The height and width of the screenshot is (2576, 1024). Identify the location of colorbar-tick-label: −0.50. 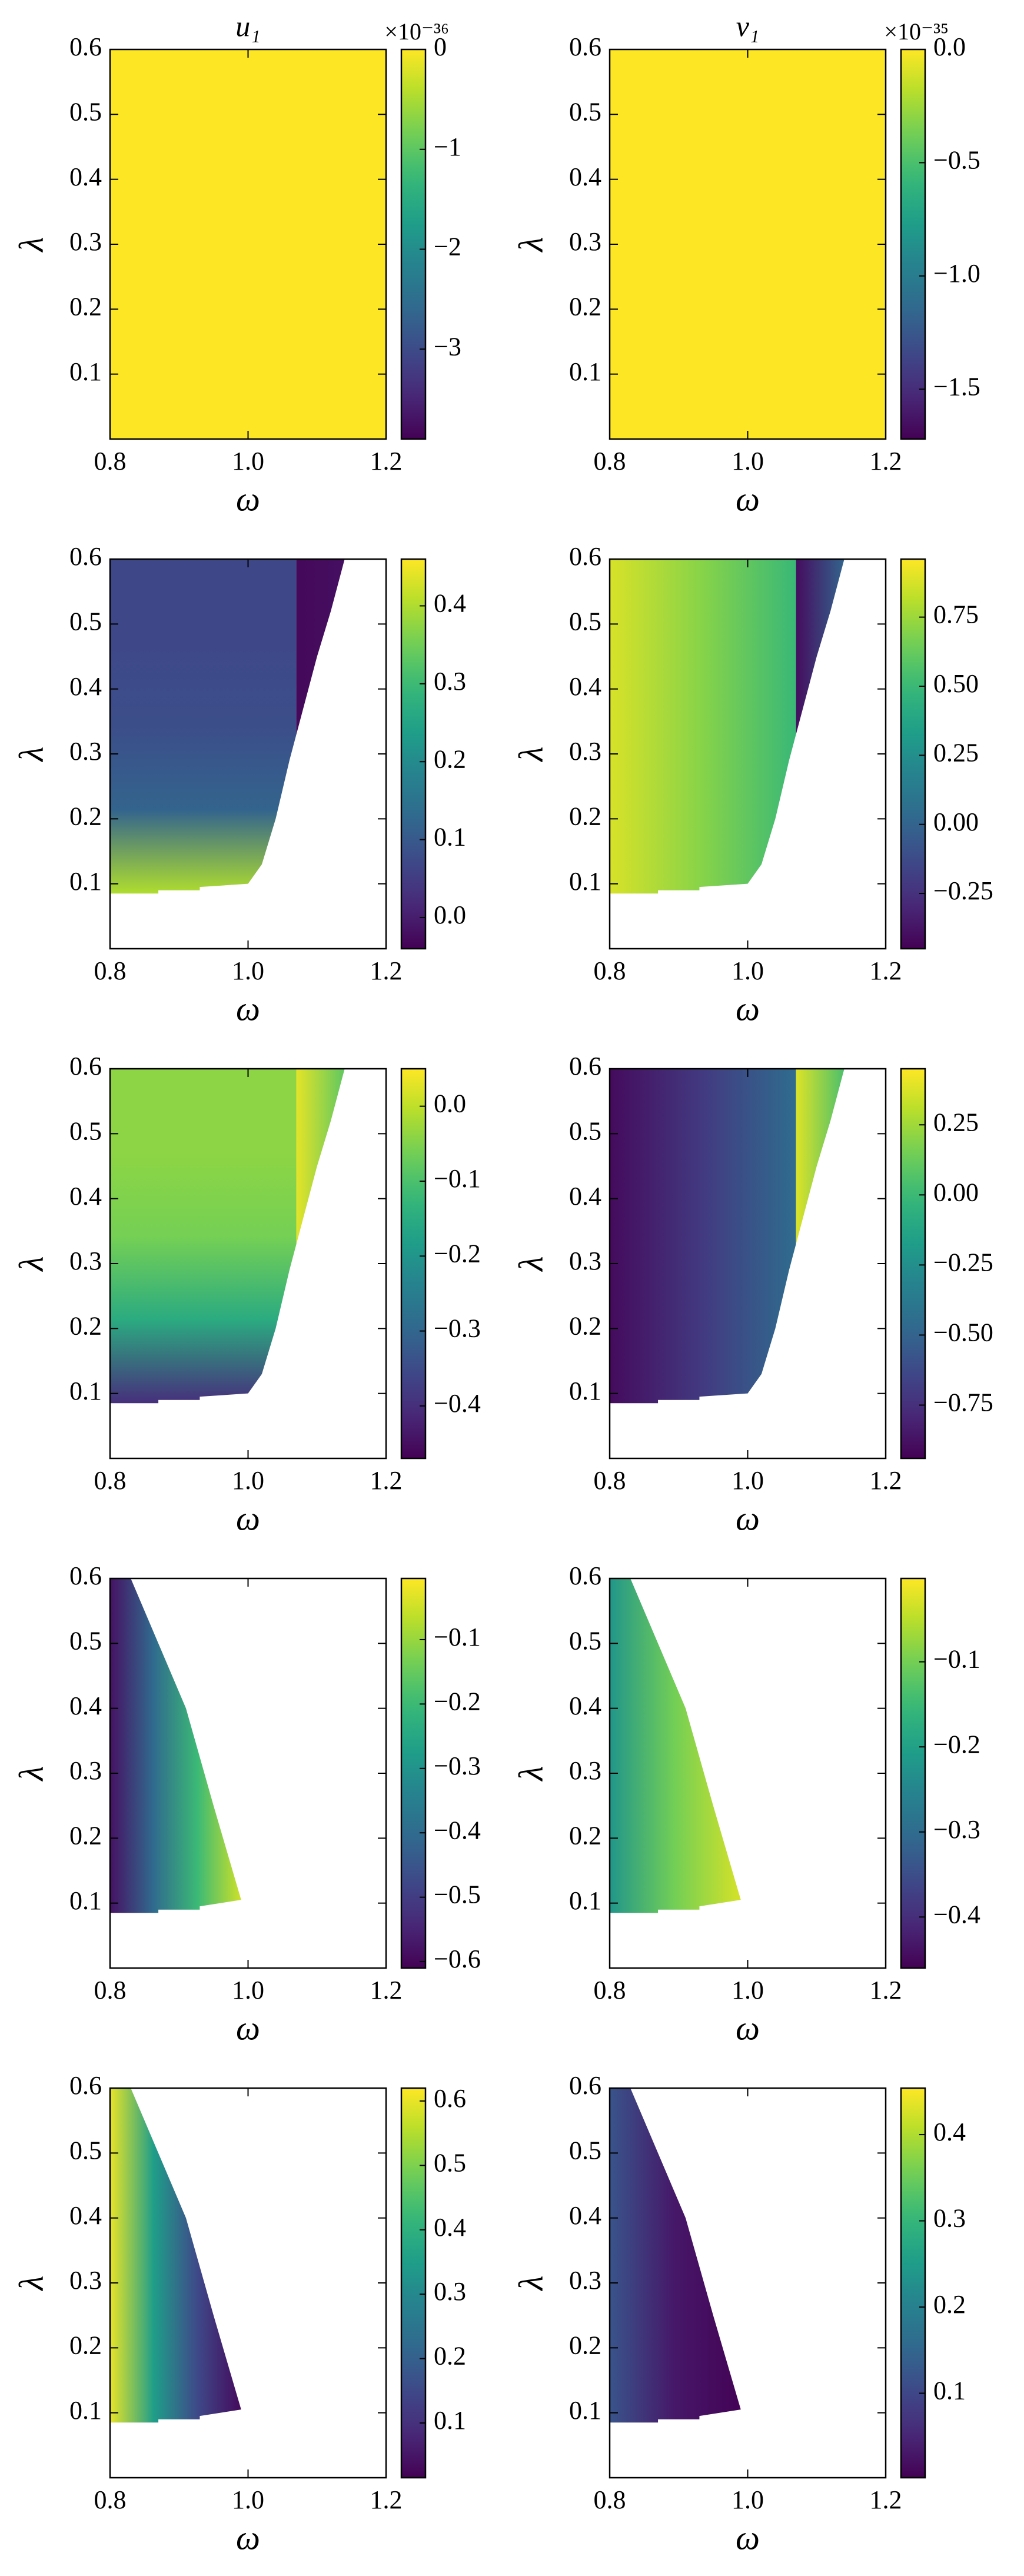
(963, 1332).